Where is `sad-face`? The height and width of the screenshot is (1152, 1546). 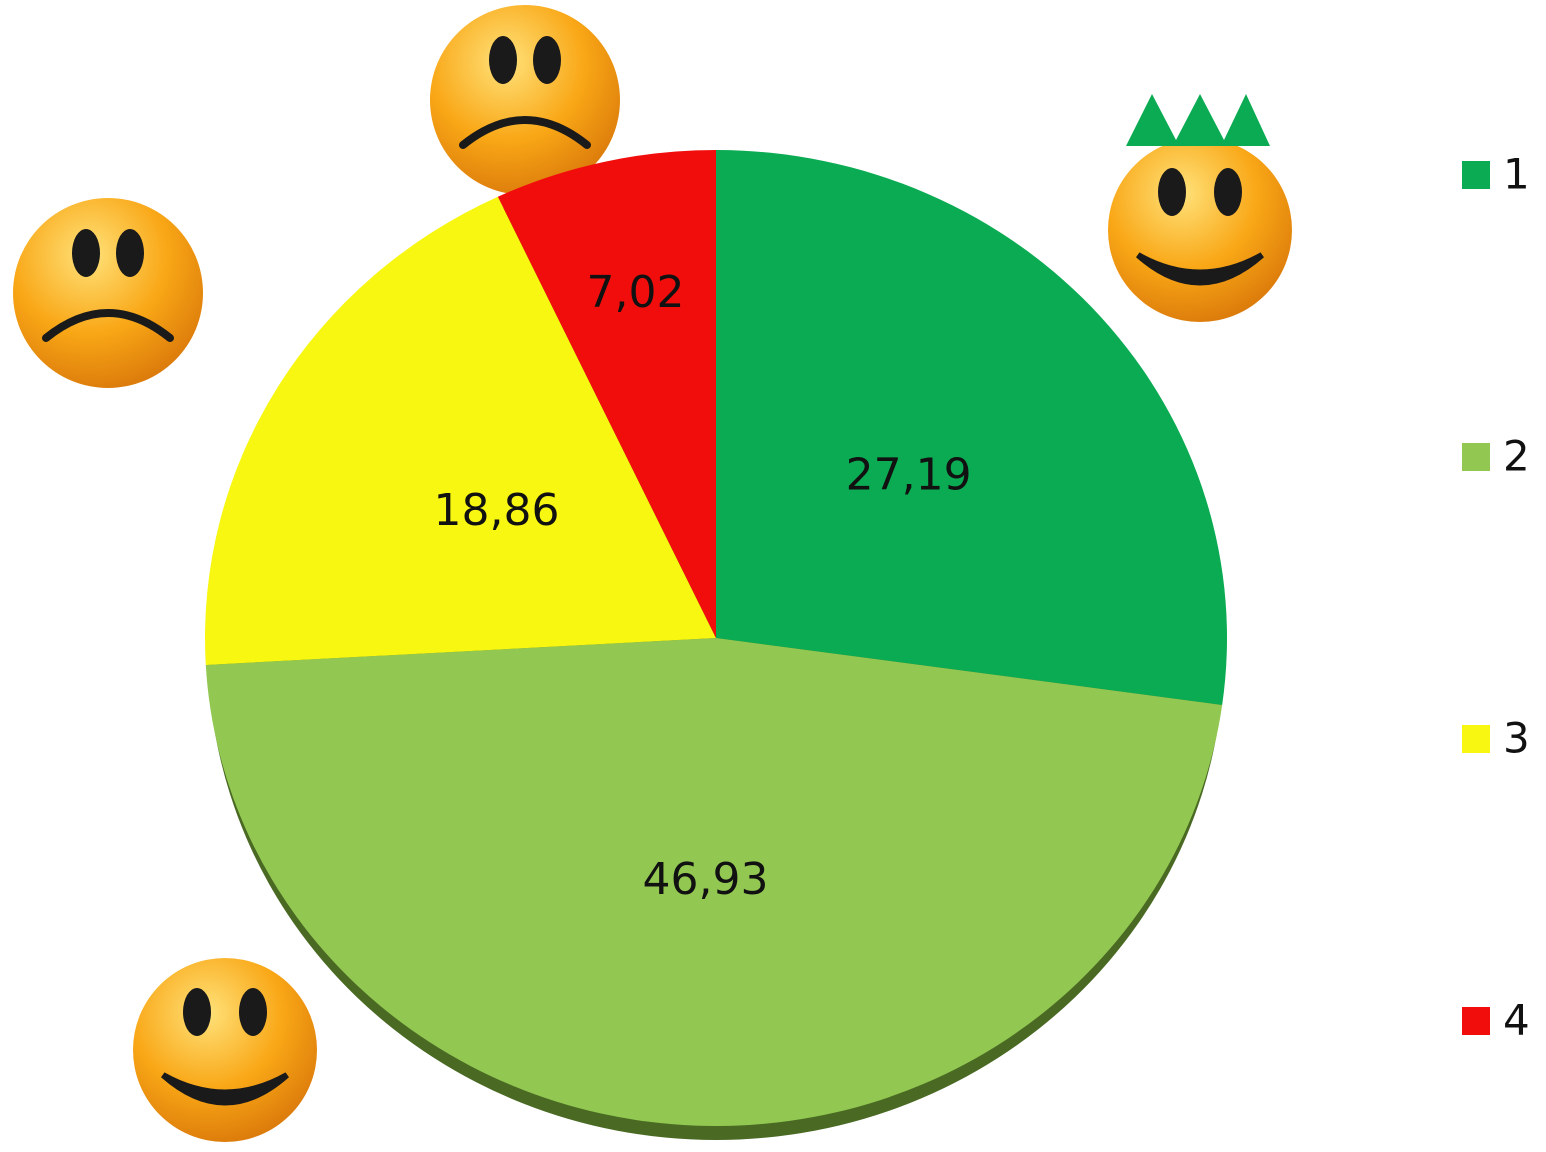
sad-face is located at coordinates (108, 293).